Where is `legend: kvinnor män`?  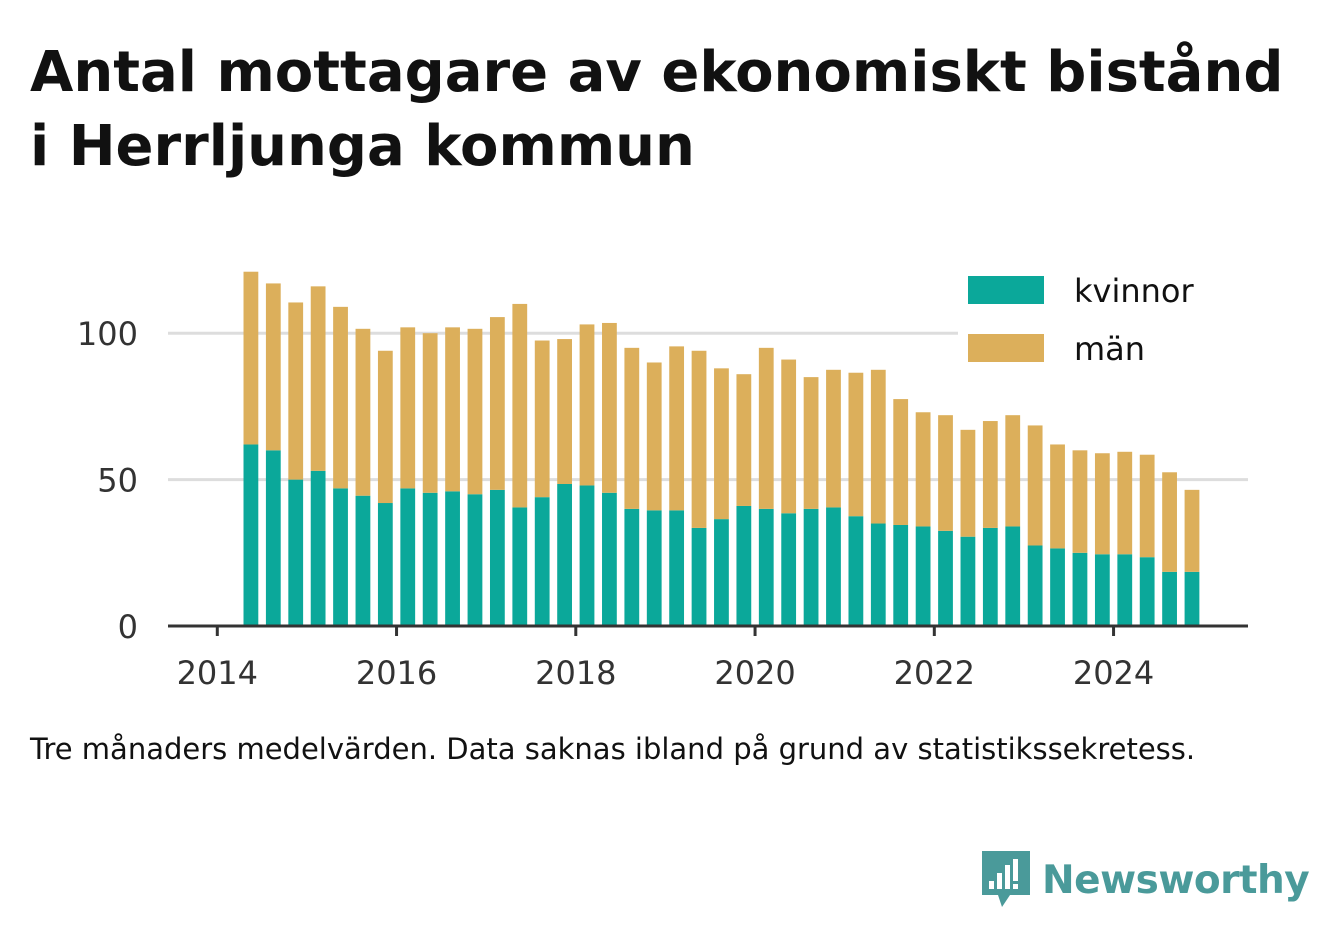
legend: kvinnor män is located at coordinates (1103, 319).